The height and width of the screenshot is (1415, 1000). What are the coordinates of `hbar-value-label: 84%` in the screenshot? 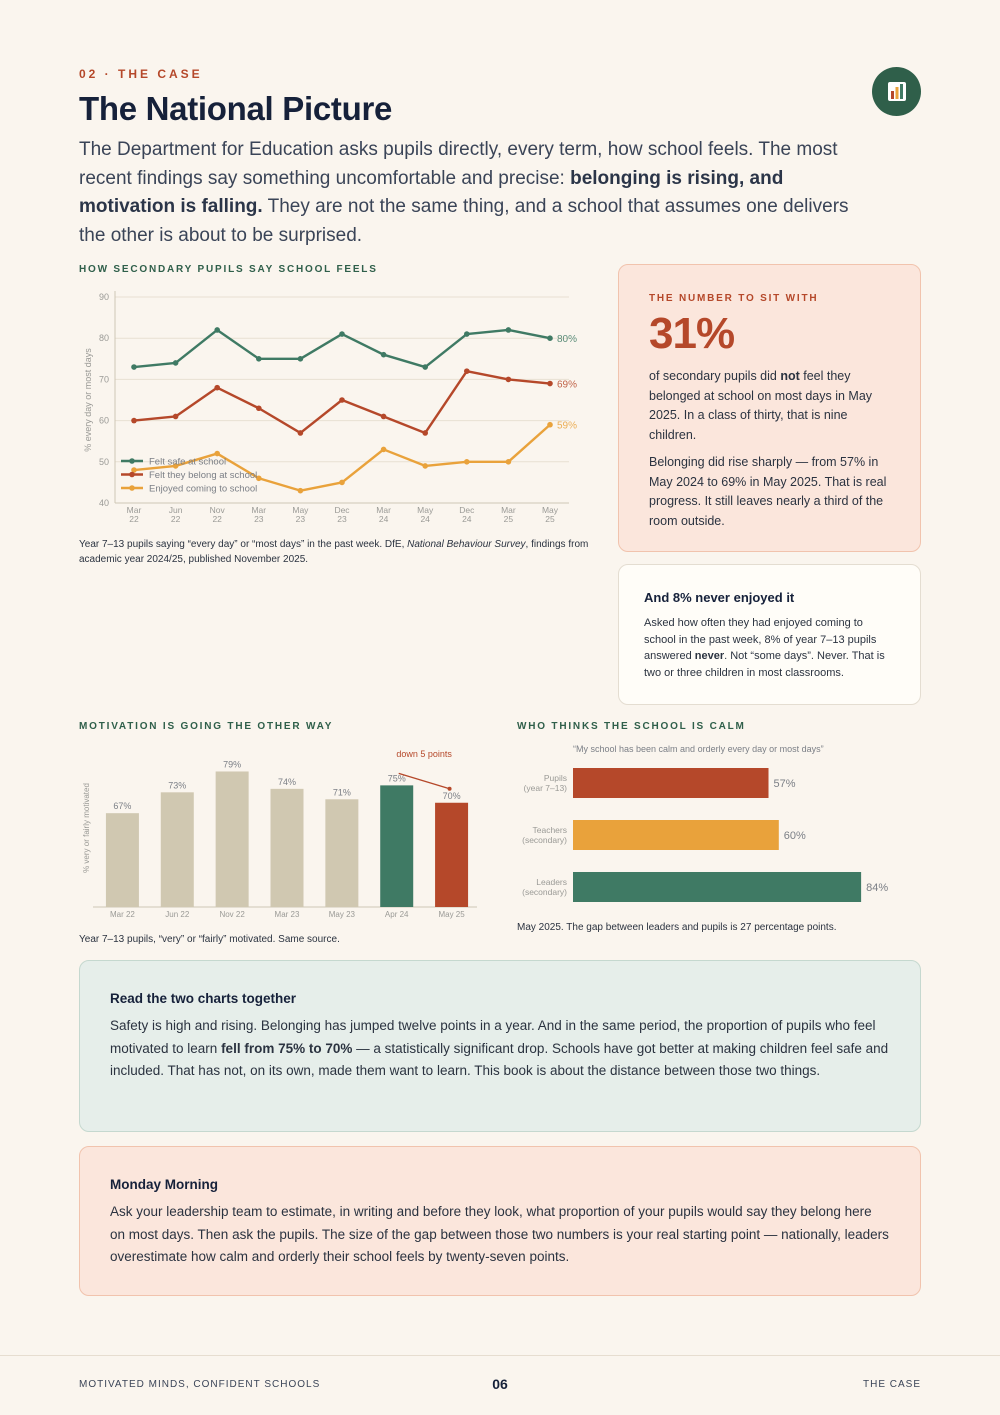 It's located at (877, 888).